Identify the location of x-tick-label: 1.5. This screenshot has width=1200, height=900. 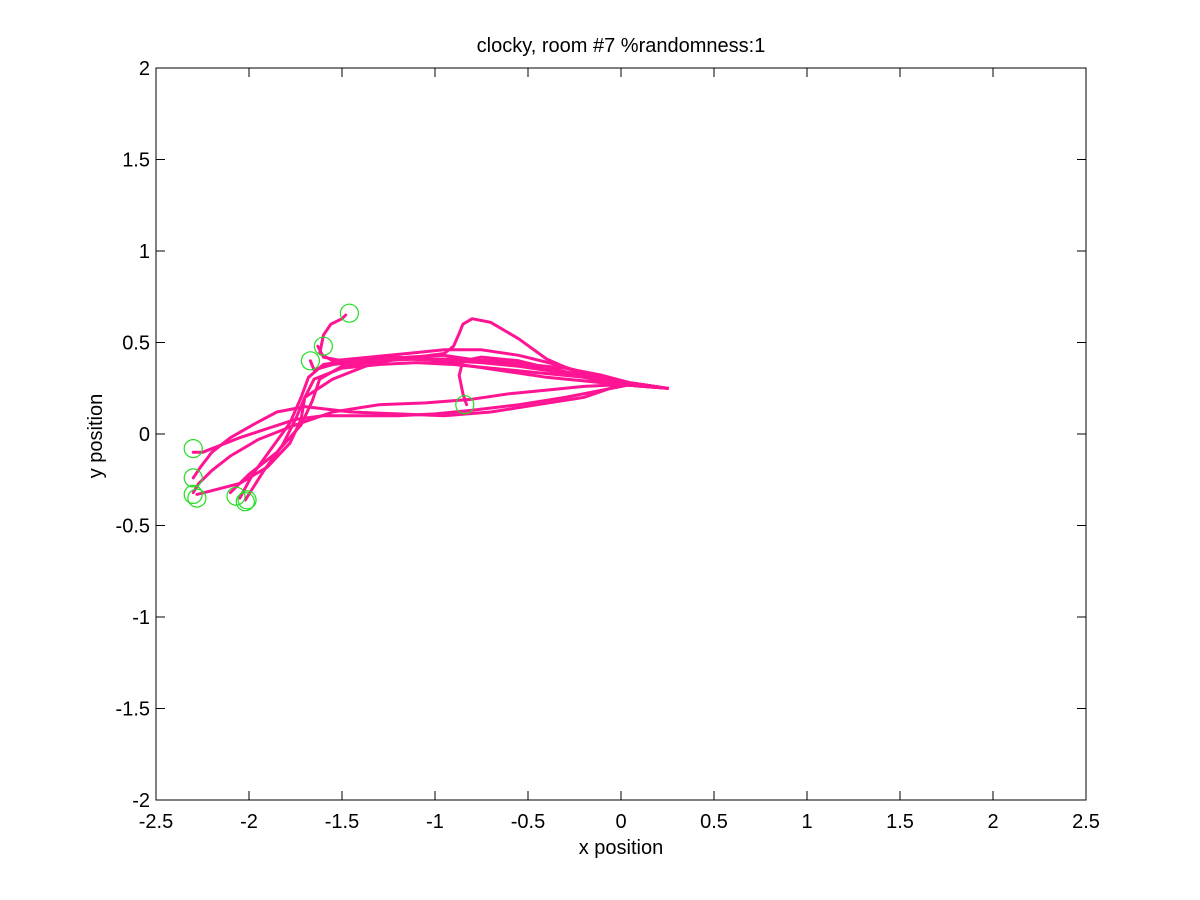
(900, 822).